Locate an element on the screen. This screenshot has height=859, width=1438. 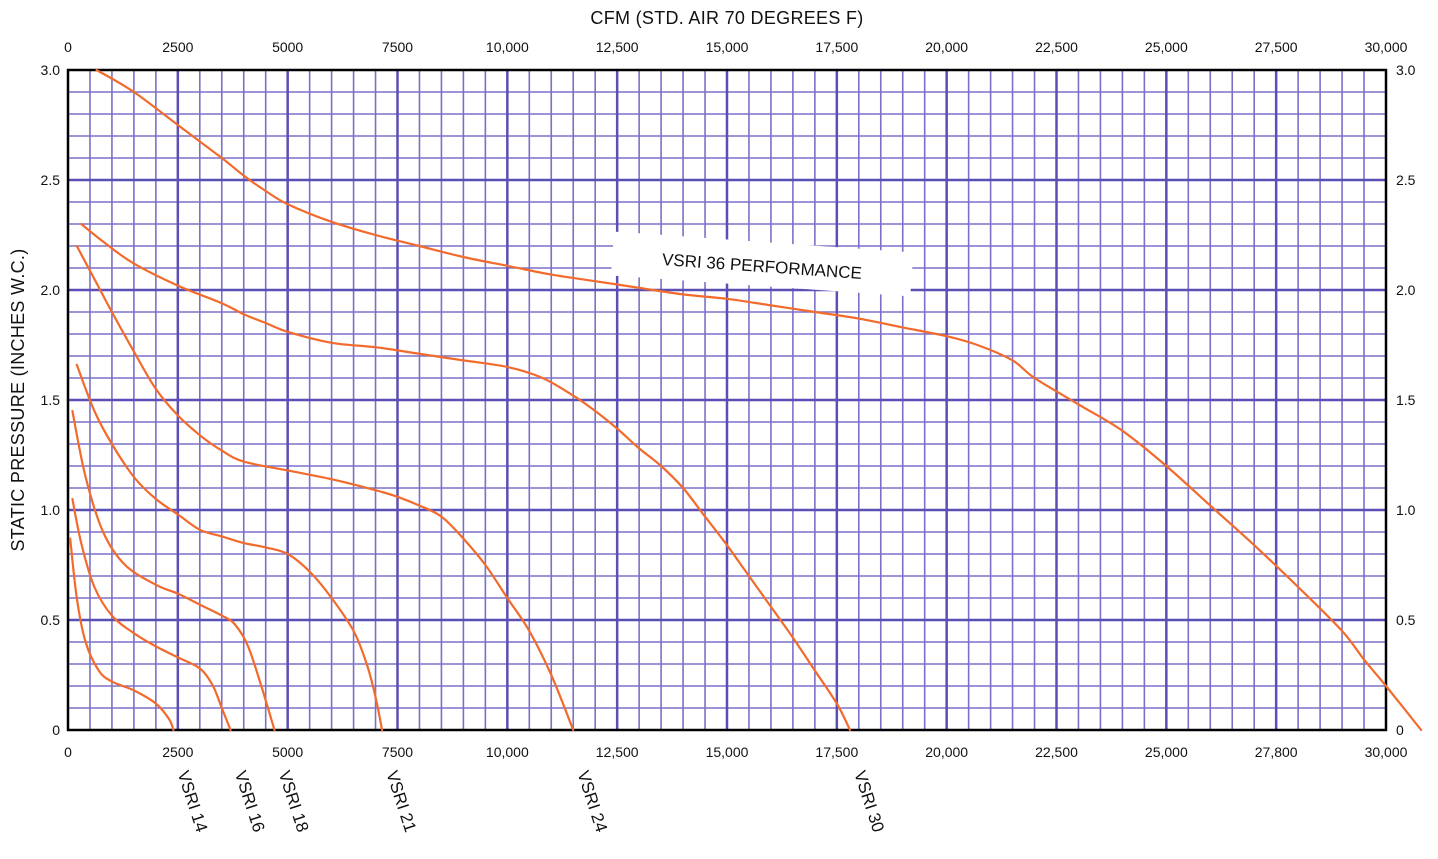
x-tick-label-bottom: 22,500 is located at coordinates (1056, 752).